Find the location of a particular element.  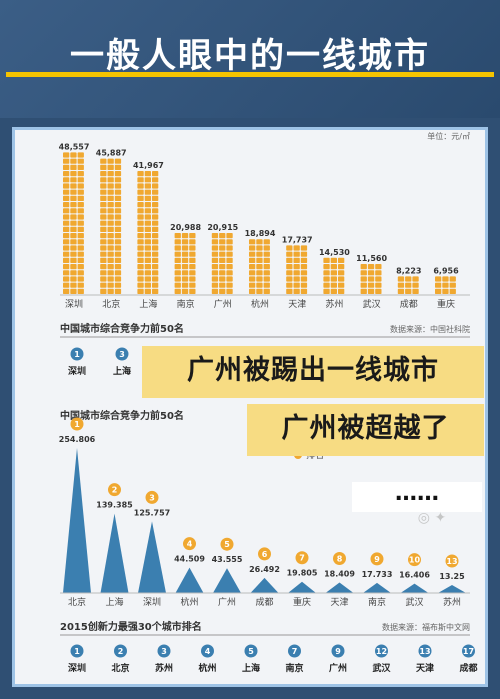

triangle-city-label: 成都 is located at coordinates (264, 602).